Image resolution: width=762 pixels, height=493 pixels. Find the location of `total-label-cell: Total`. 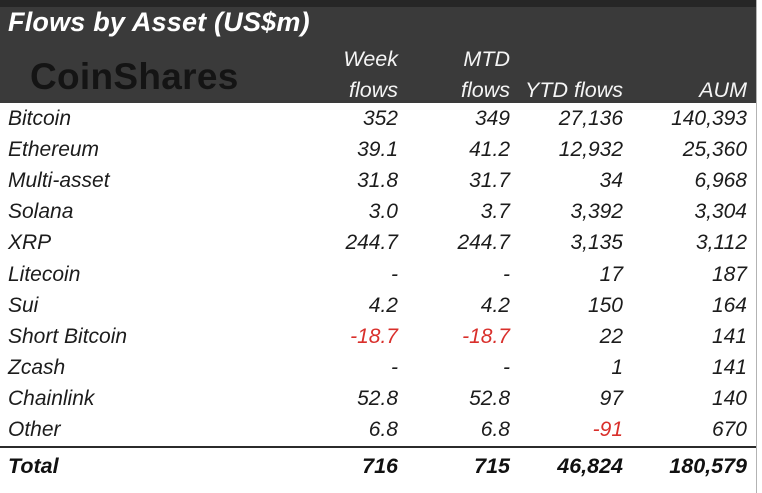

total-label-cell: Total is located at coordinates (33, 465).